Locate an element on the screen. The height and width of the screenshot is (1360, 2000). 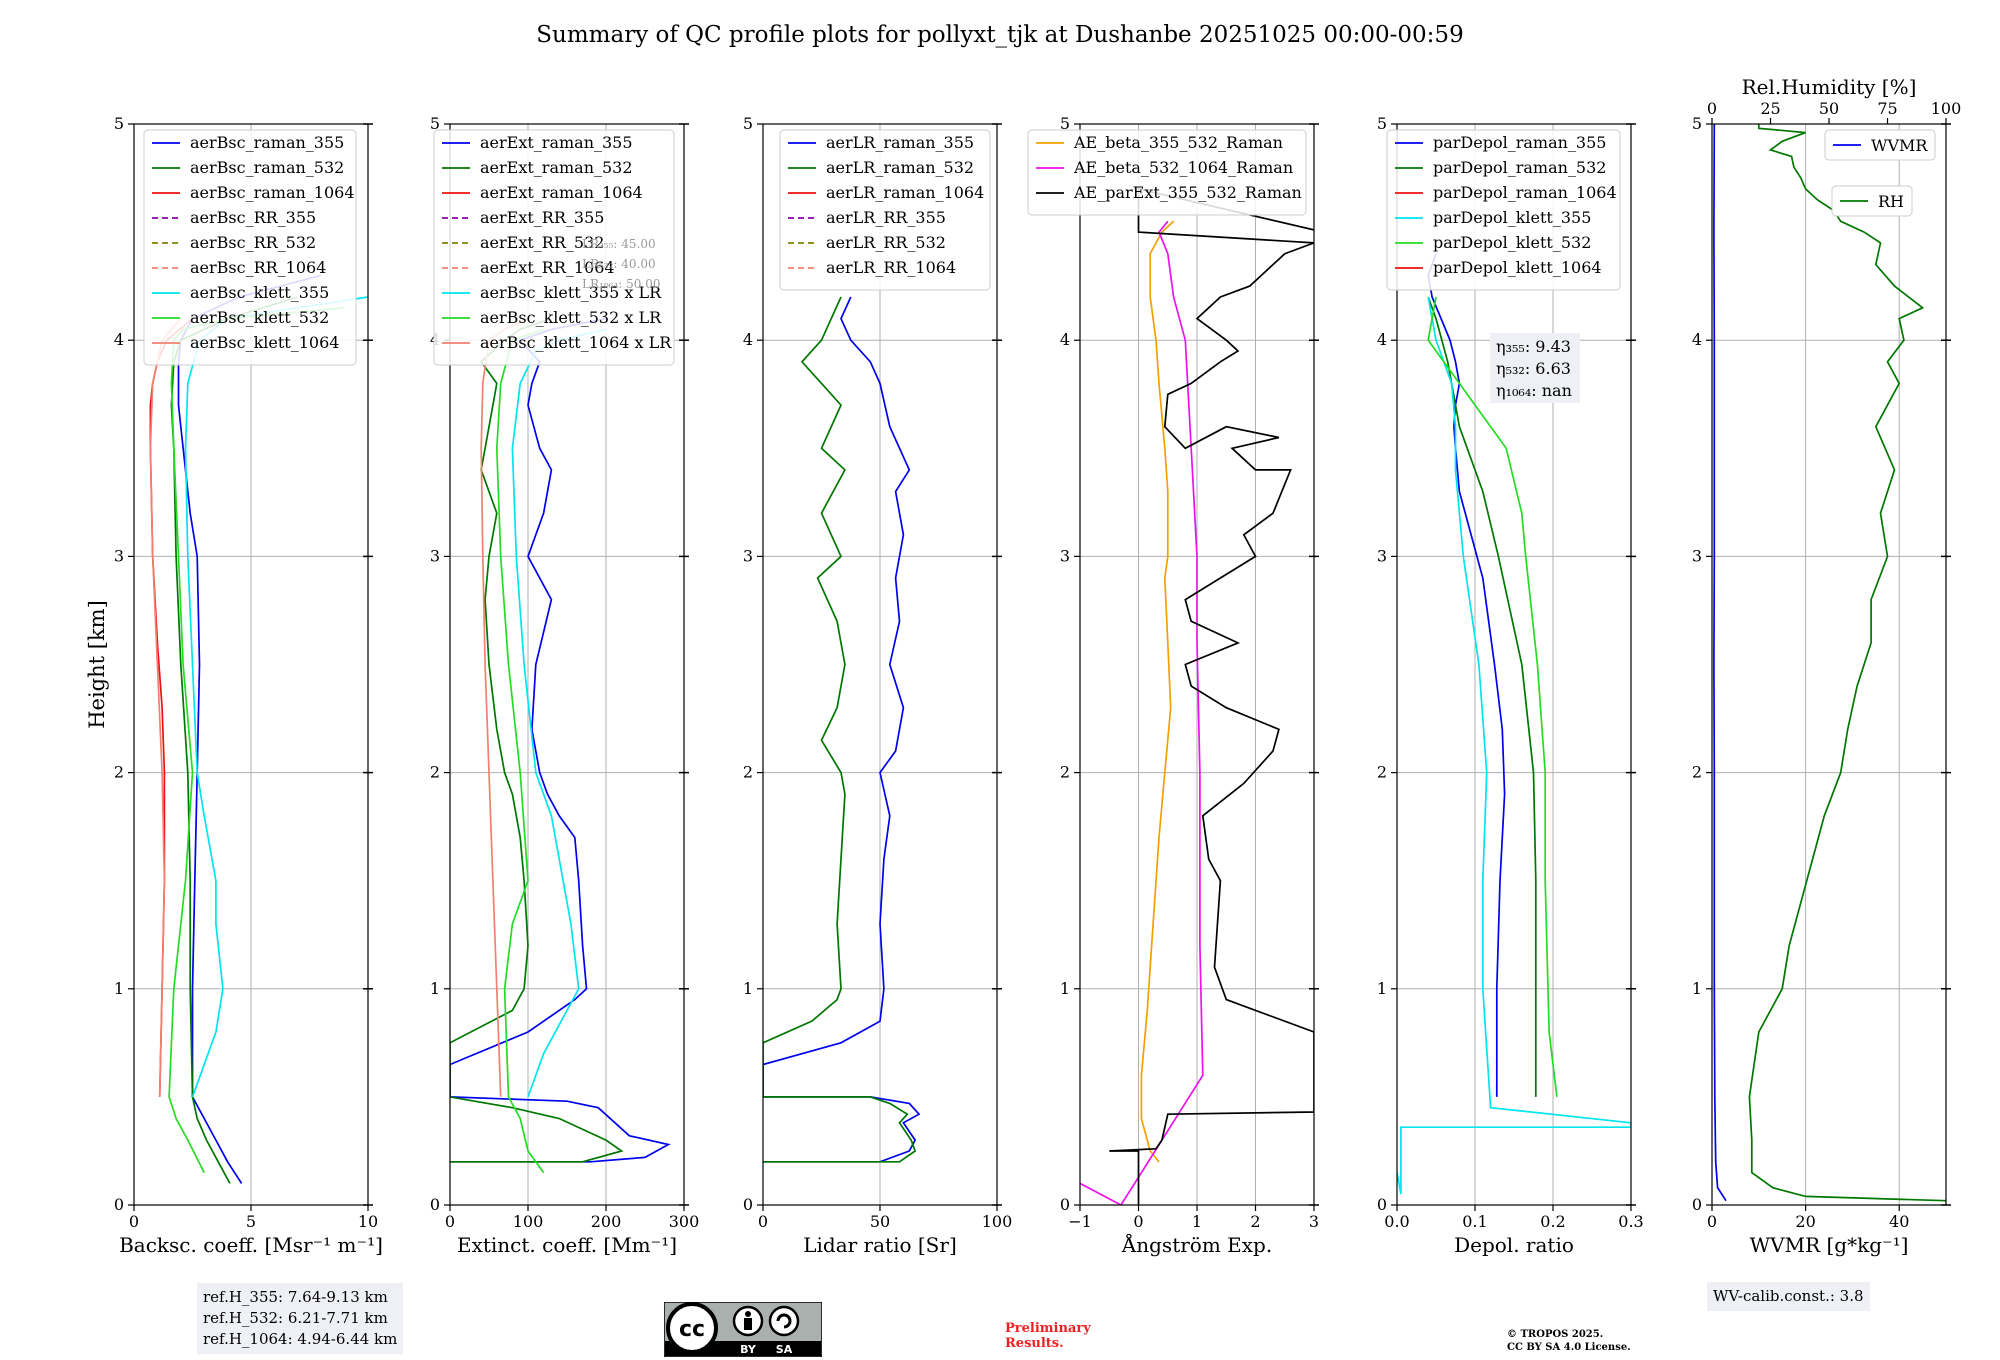
legend-entry: RH is located at coordinates (1891, 201).